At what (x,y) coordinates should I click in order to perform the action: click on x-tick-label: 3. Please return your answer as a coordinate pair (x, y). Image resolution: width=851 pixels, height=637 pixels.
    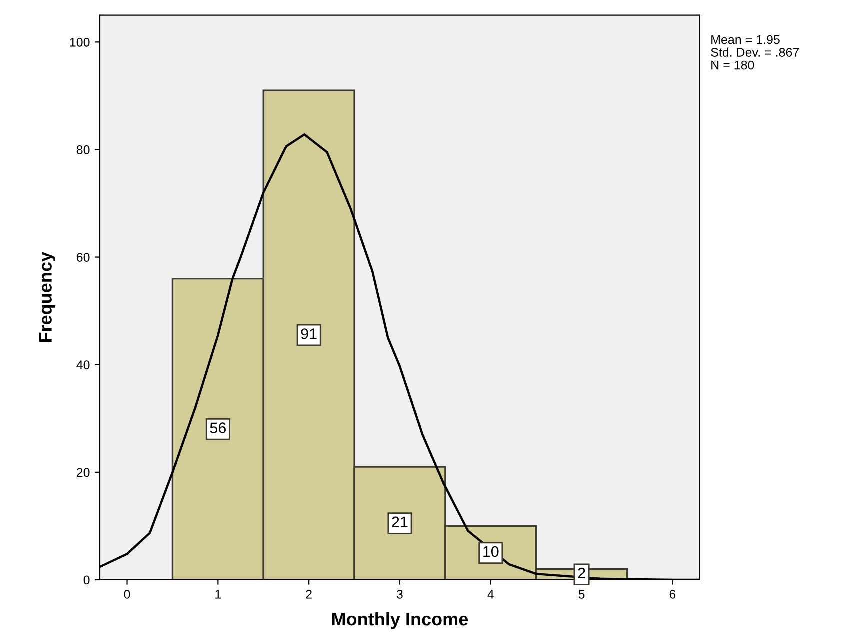
    Looking at the image, I should click on (399, 594).